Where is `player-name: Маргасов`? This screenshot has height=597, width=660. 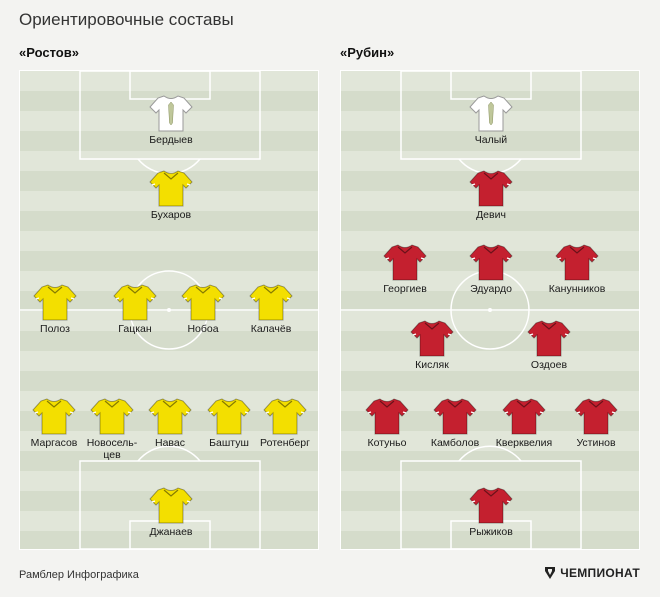 player-name: Маргасов is located at coordinates (54, 443).